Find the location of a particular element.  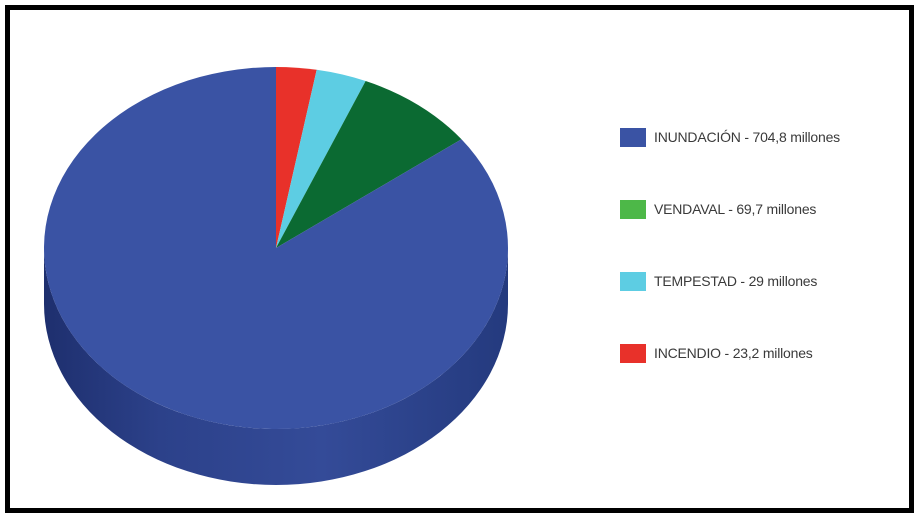

legend-label-vendaval: VENDAVAL - 69,7 millones is located at coordinates (735, 209).